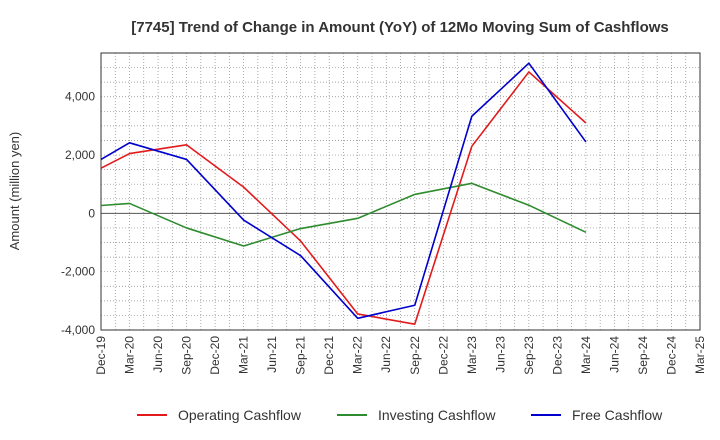 This screenshot has width=720, height=440. What do you see at coordinates (671, 355) in the screenshot?
I see `x-tick-label: Dec-24` at bounding box center [671, 355].